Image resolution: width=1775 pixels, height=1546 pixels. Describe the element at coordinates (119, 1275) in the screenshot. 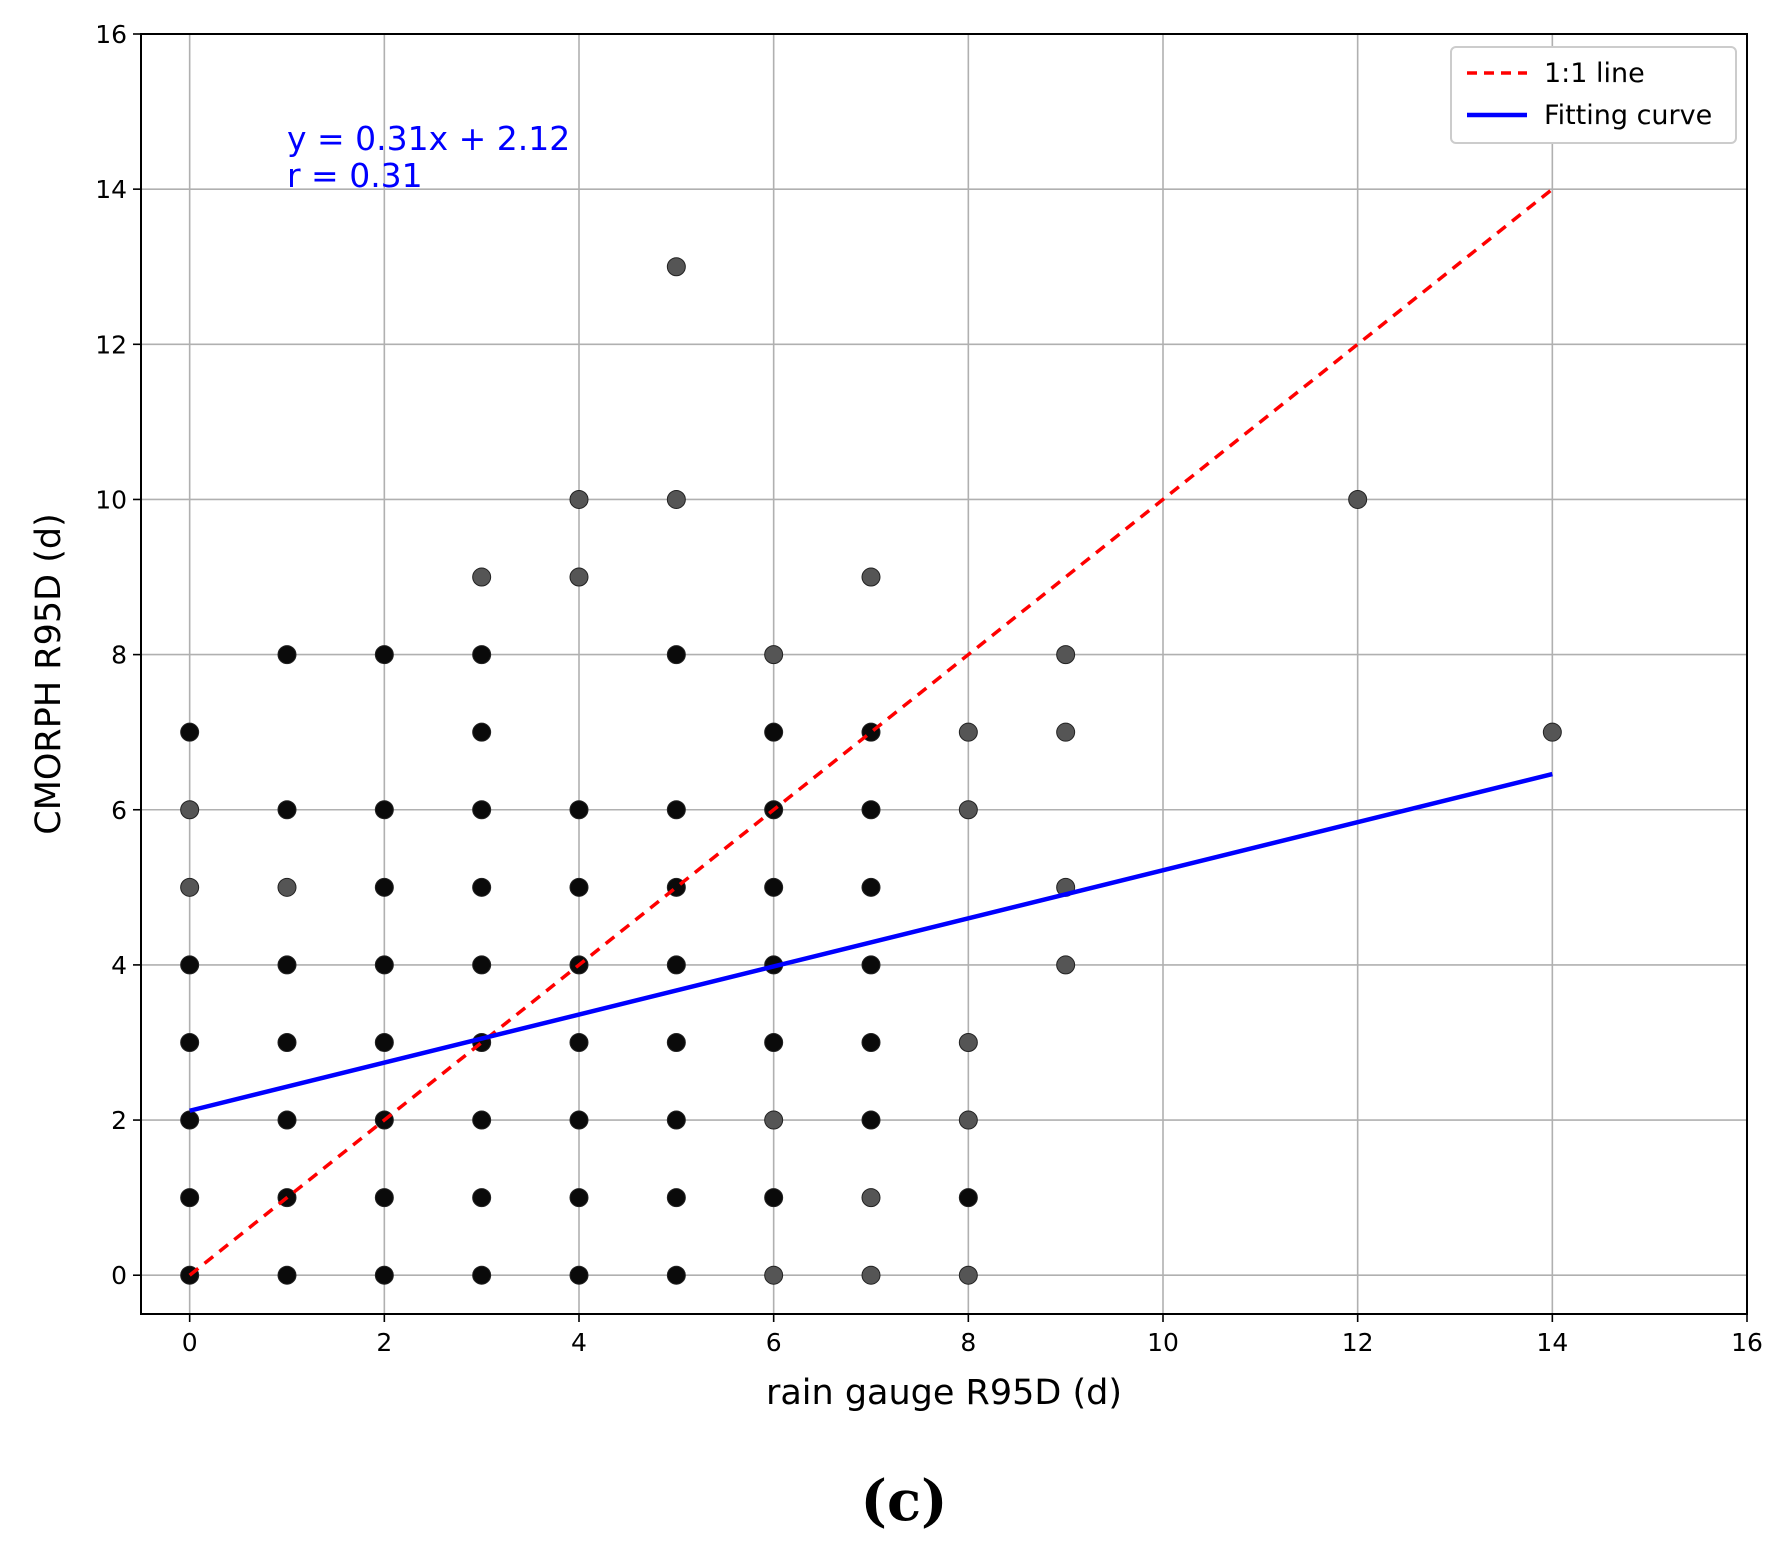

I see `y-tick-label: 0` at that location.